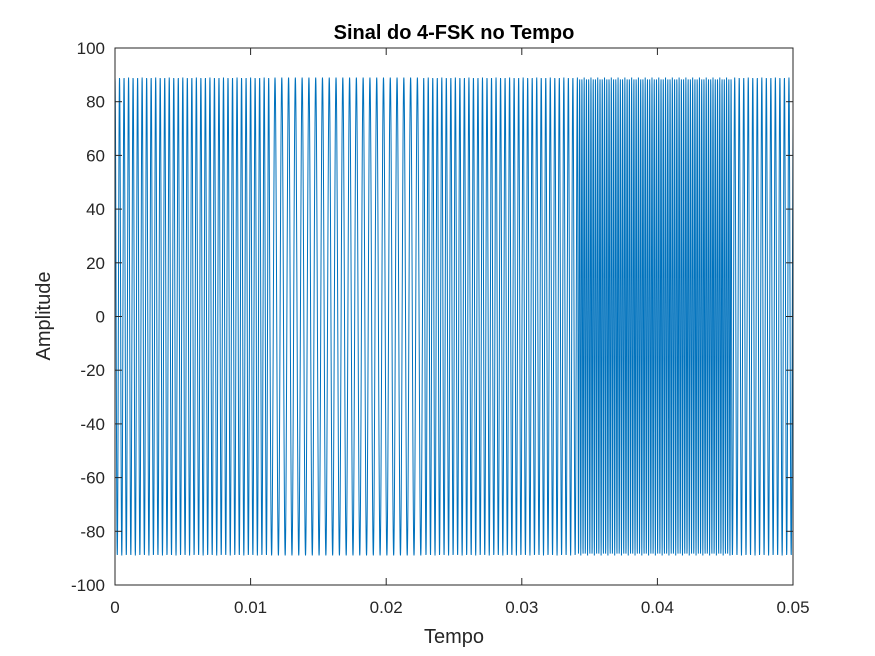 This screenshot has width=875, height=656. I want to click on x-tick-label: 0.02, so click(386, 607).